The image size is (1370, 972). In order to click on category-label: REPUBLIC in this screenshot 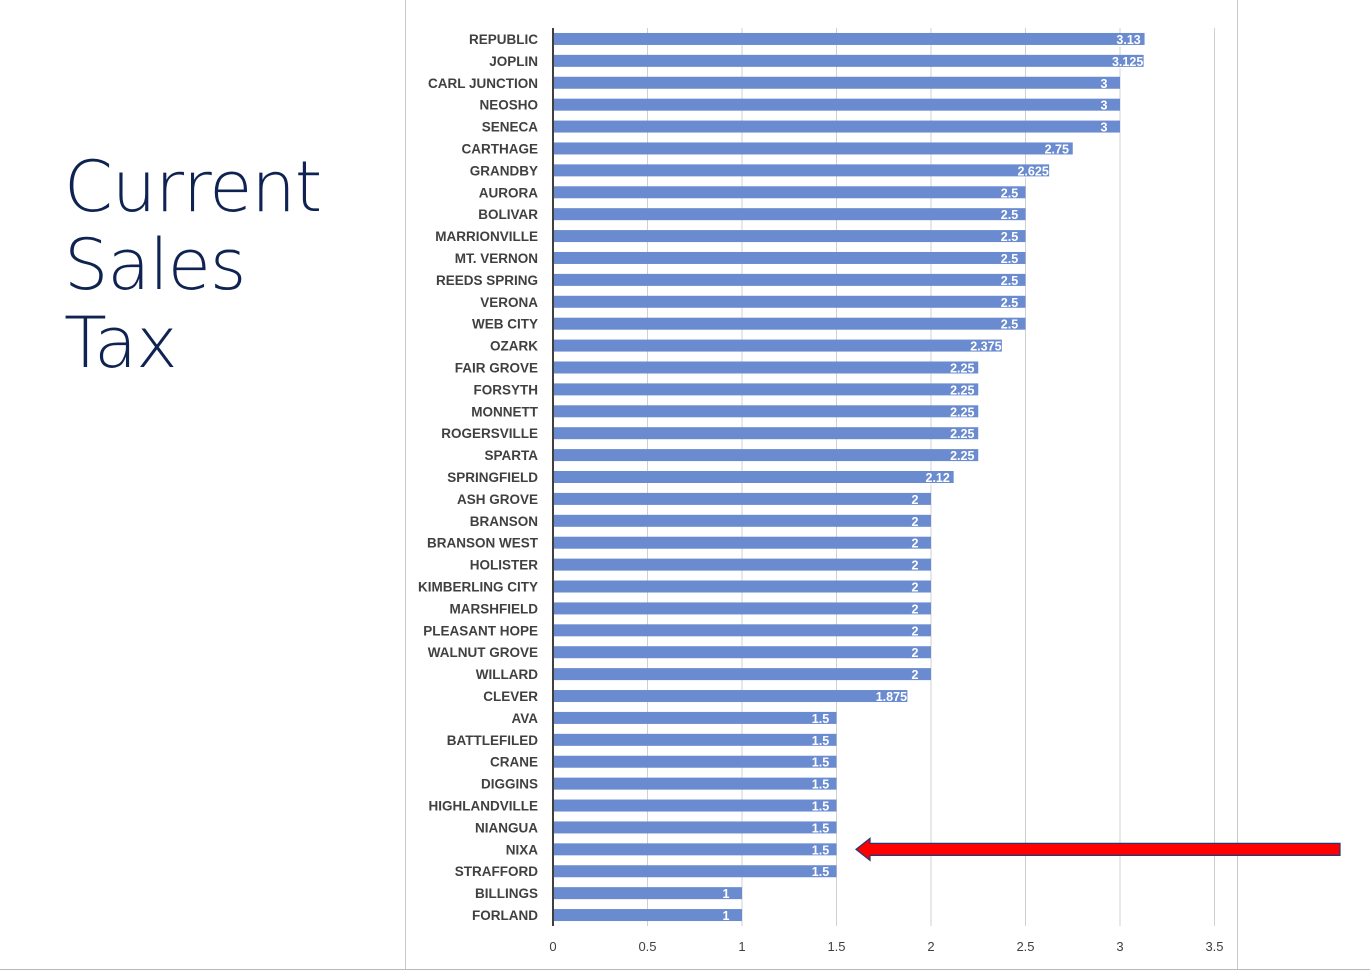, I will do `click(503, 39)`.